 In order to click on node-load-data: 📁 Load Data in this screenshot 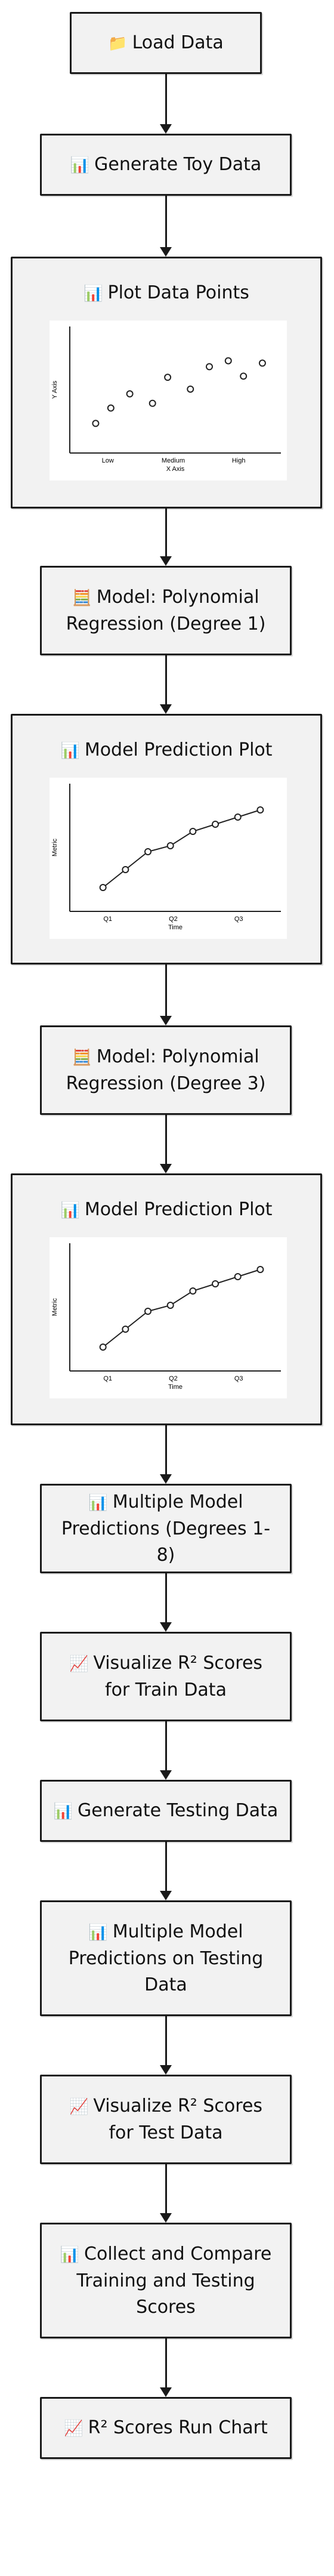, I will do `click(166, 43)`.